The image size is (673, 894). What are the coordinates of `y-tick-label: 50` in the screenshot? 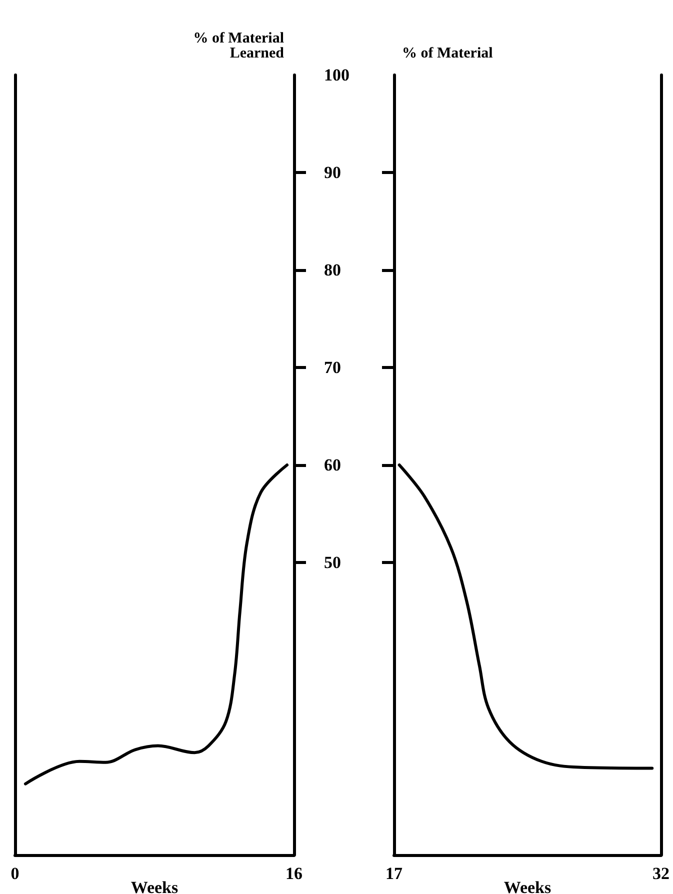 It's located at (332, 562).